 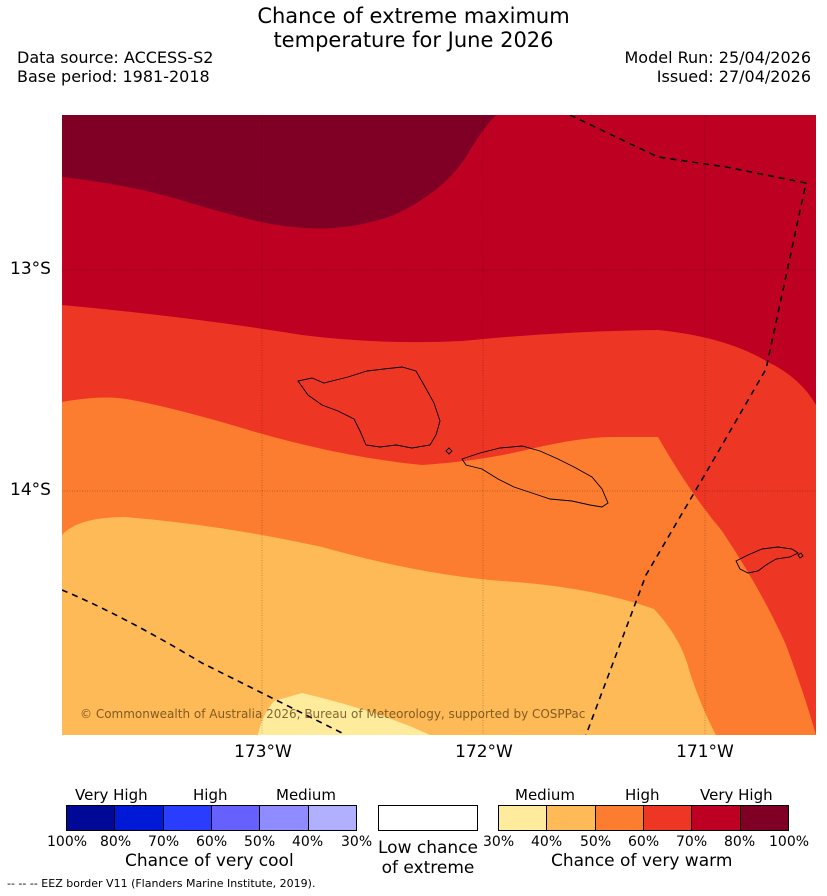 I want to click on cool-pct-100: 100%, so click(x=67, y=842).